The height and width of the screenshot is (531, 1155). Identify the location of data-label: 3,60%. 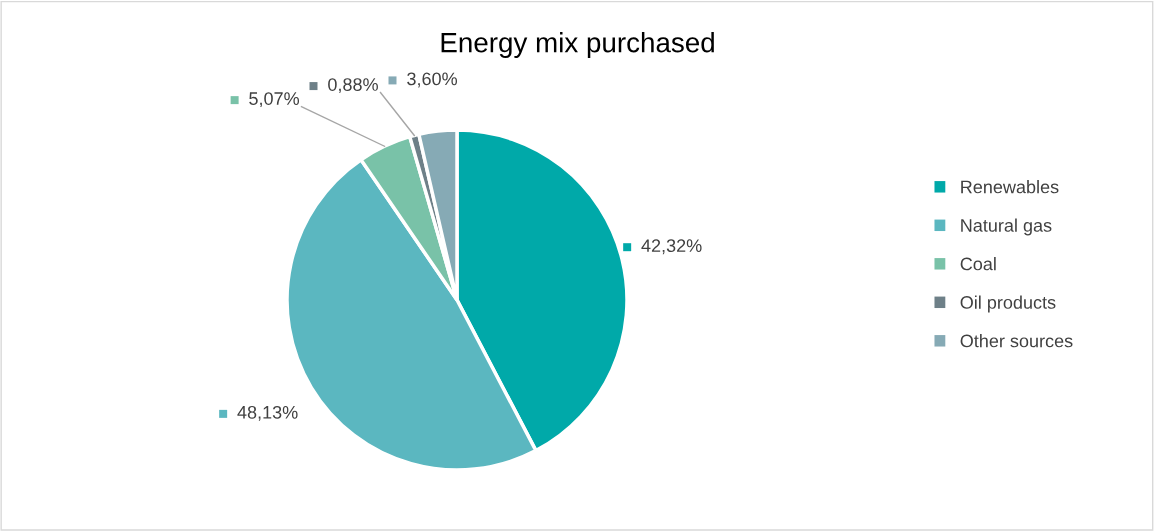
(432, 80).